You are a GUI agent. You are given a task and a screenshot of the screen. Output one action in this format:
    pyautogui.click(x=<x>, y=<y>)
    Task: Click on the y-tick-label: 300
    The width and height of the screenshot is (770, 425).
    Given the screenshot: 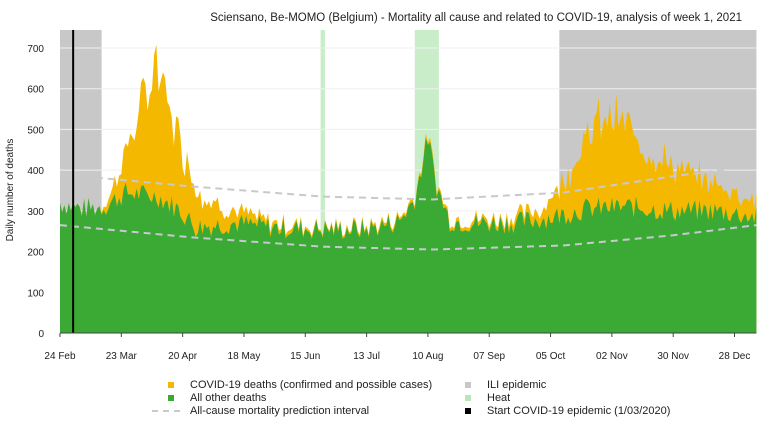 What is the action you would take?
    pyautogui.click(x=35, y=212)
    